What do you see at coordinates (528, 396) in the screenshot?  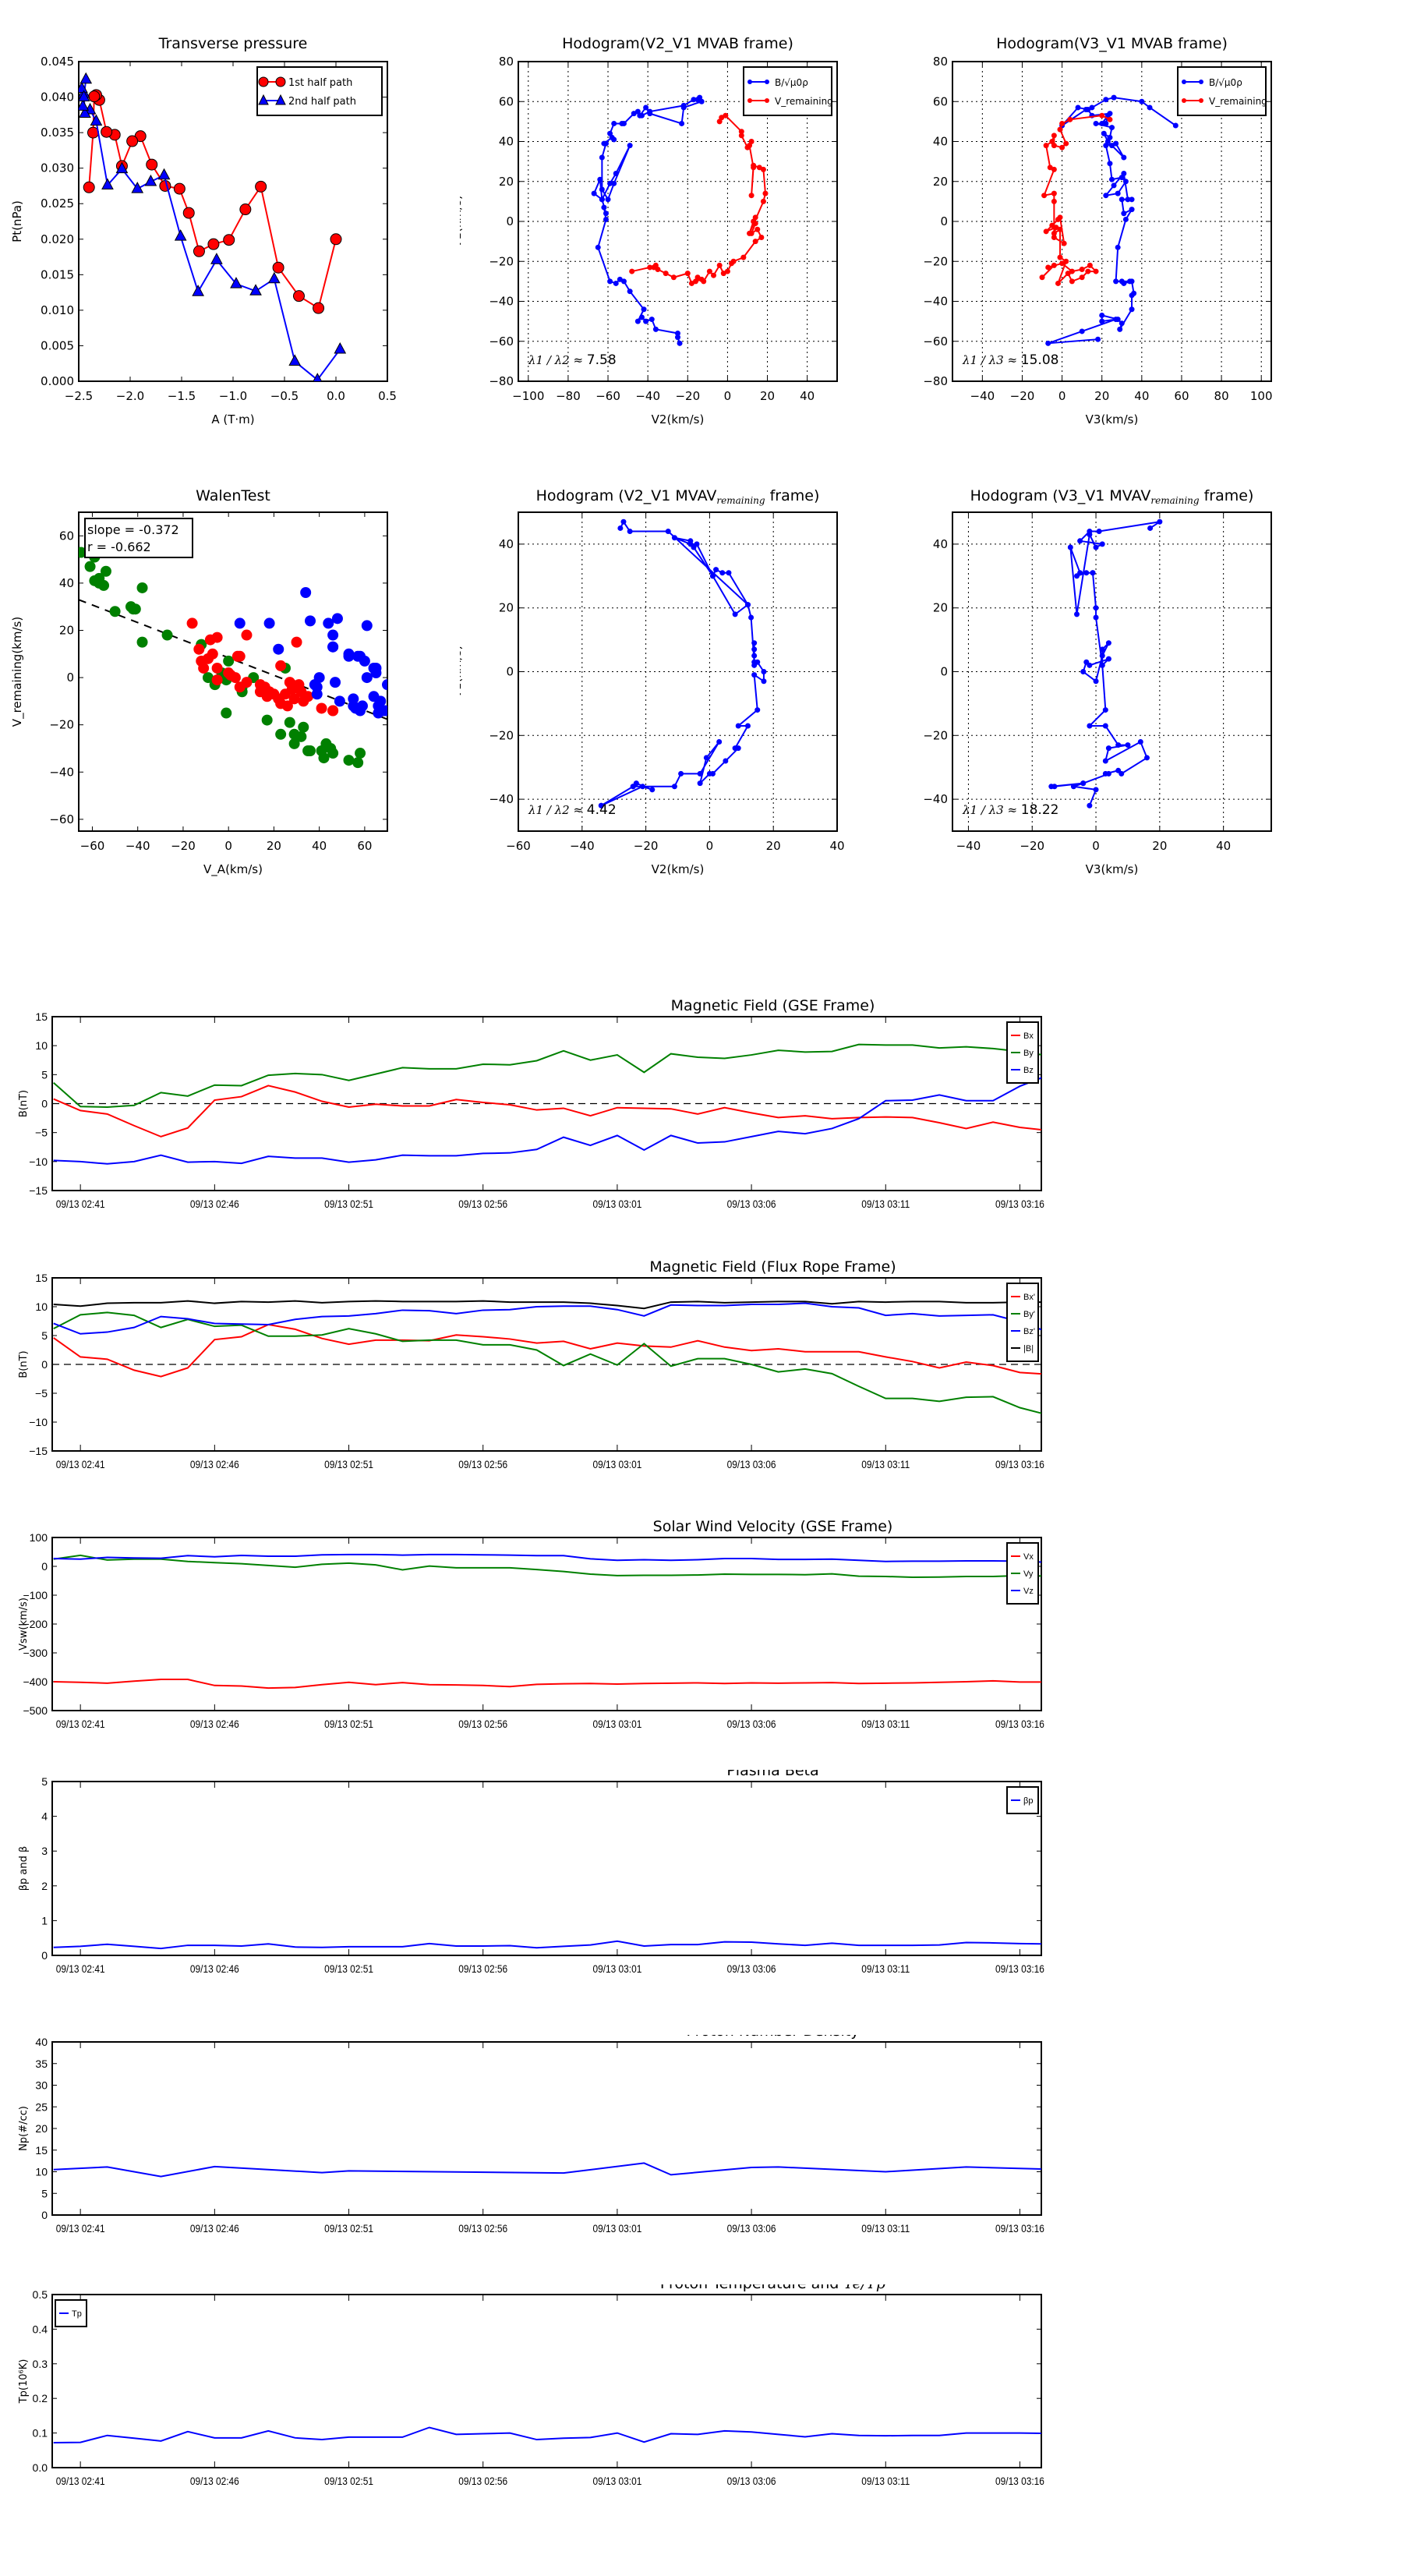 I see `x-tick-label: −100` at bounding box center [528, 396].